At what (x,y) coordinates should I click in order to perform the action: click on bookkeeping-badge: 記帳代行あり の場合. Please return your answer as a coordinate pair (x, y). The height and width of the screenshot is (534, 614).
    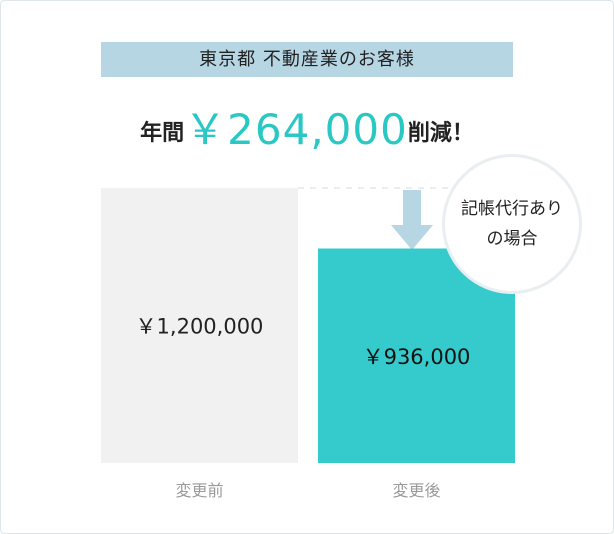
    Looking at the image, I should click on (512, 224).